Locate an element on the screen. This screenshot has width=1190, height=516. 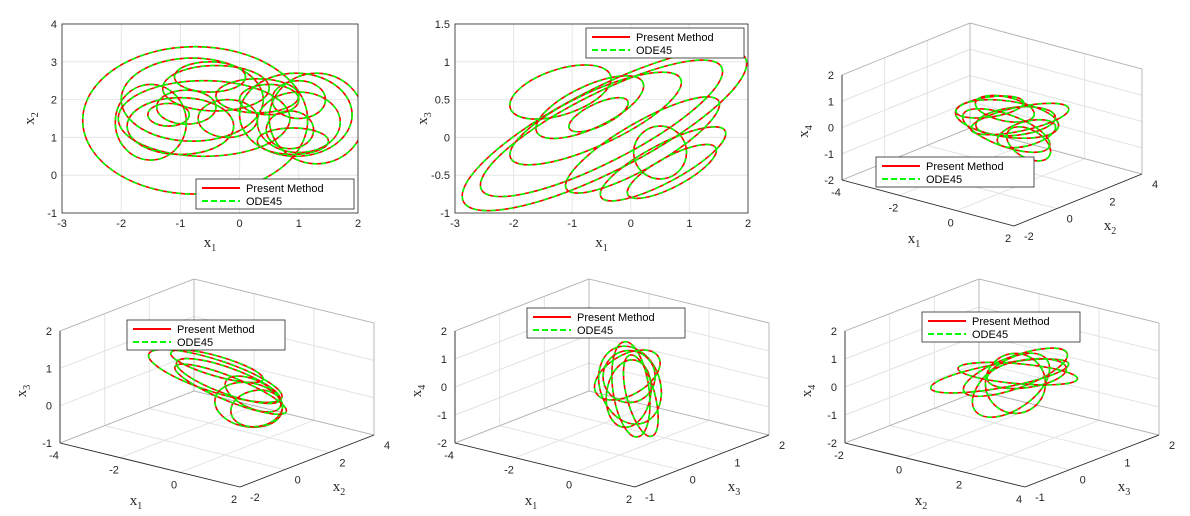
y-tick-label: 0 is located at coordinates (693, 481).